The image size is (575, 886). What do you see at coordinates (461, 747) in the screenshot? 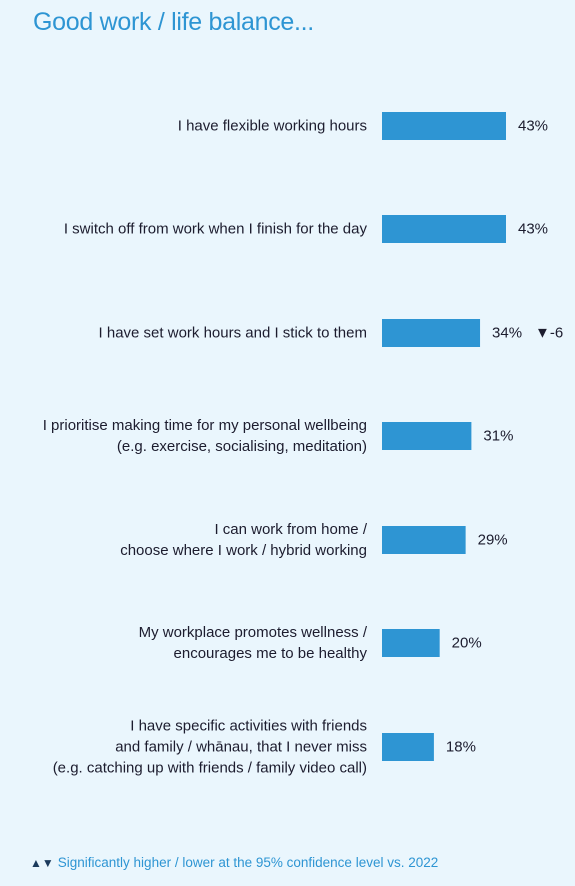
I see `value-label: 18%` at bounding box center [461, 747].